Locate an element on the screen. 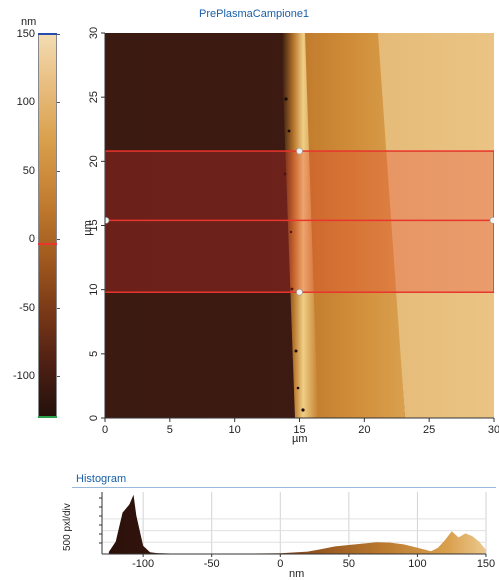 Image resolution: width=499 pixels, height=580 pixels. x-axis-tick-label: 15 is located at coordinates (299, 430).